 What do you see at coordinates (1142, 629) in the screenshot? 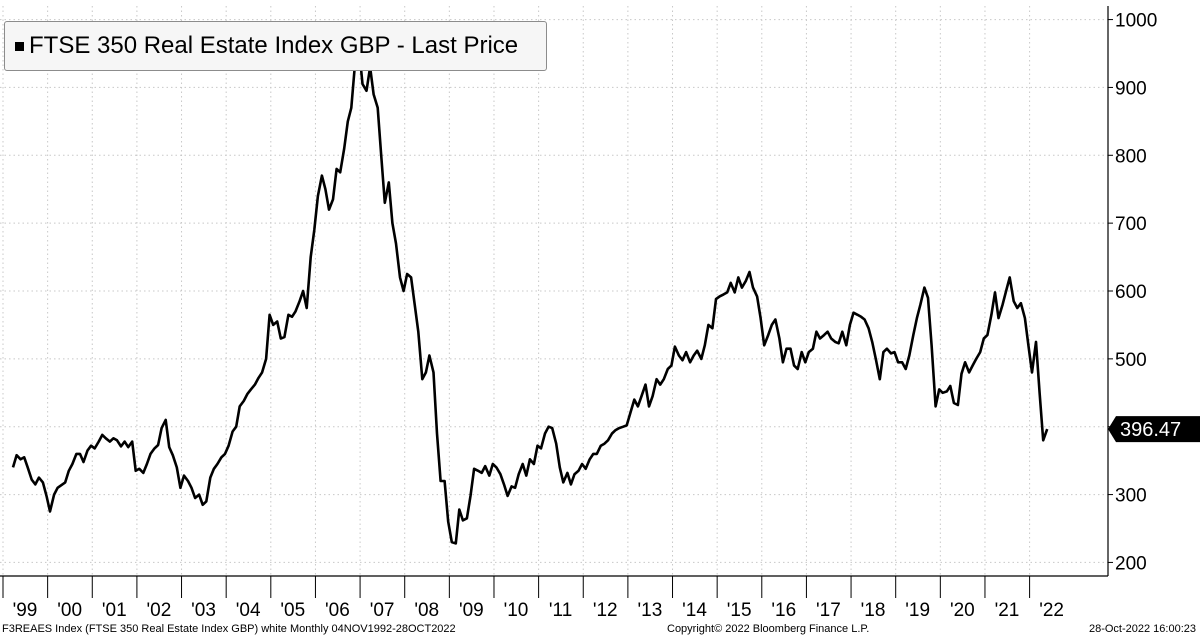
I see `footer-timestamp: 28-Oct-2022 16:00:23` at bounding box center [1142, 629].